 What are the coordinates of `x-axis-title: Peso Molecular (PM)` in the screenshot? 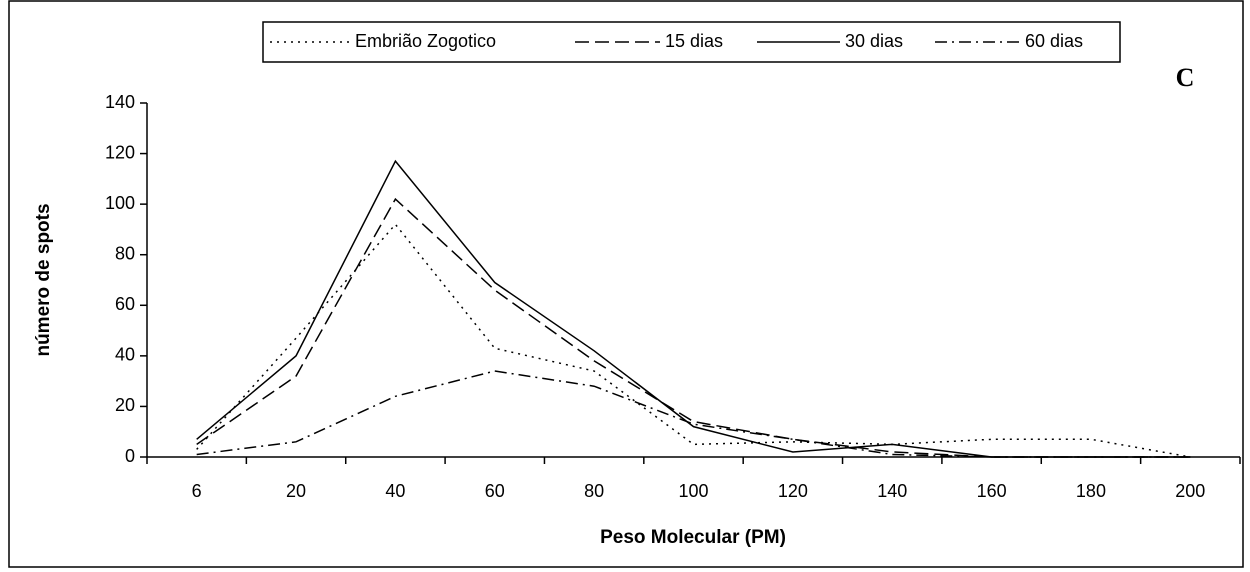 It's located at (693, 537).